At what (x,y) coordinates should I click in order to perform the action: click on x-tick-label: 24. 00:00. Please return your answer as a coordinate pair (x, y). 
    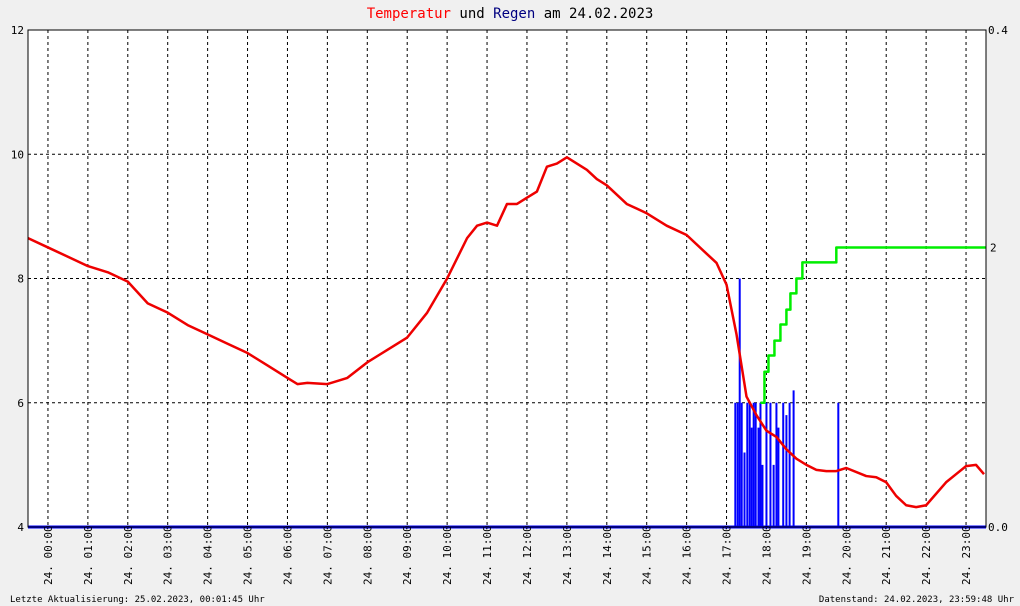
    Looking at the image, I should click on (48, 555).